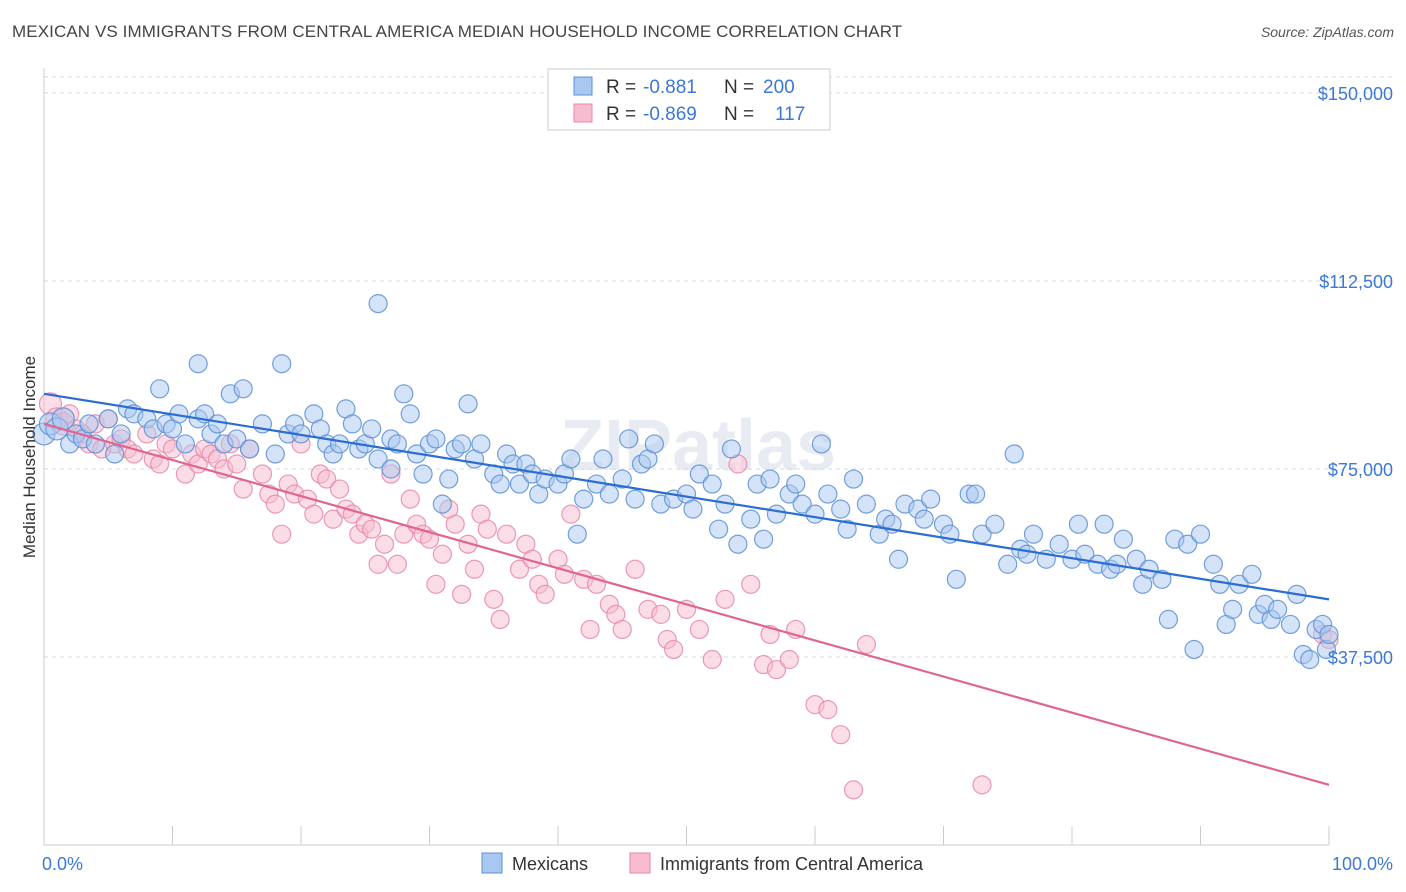 This screenshot has width=1406, height=892. I want to click on bottom-legend-swatch-immigrants, so click(640, 863).